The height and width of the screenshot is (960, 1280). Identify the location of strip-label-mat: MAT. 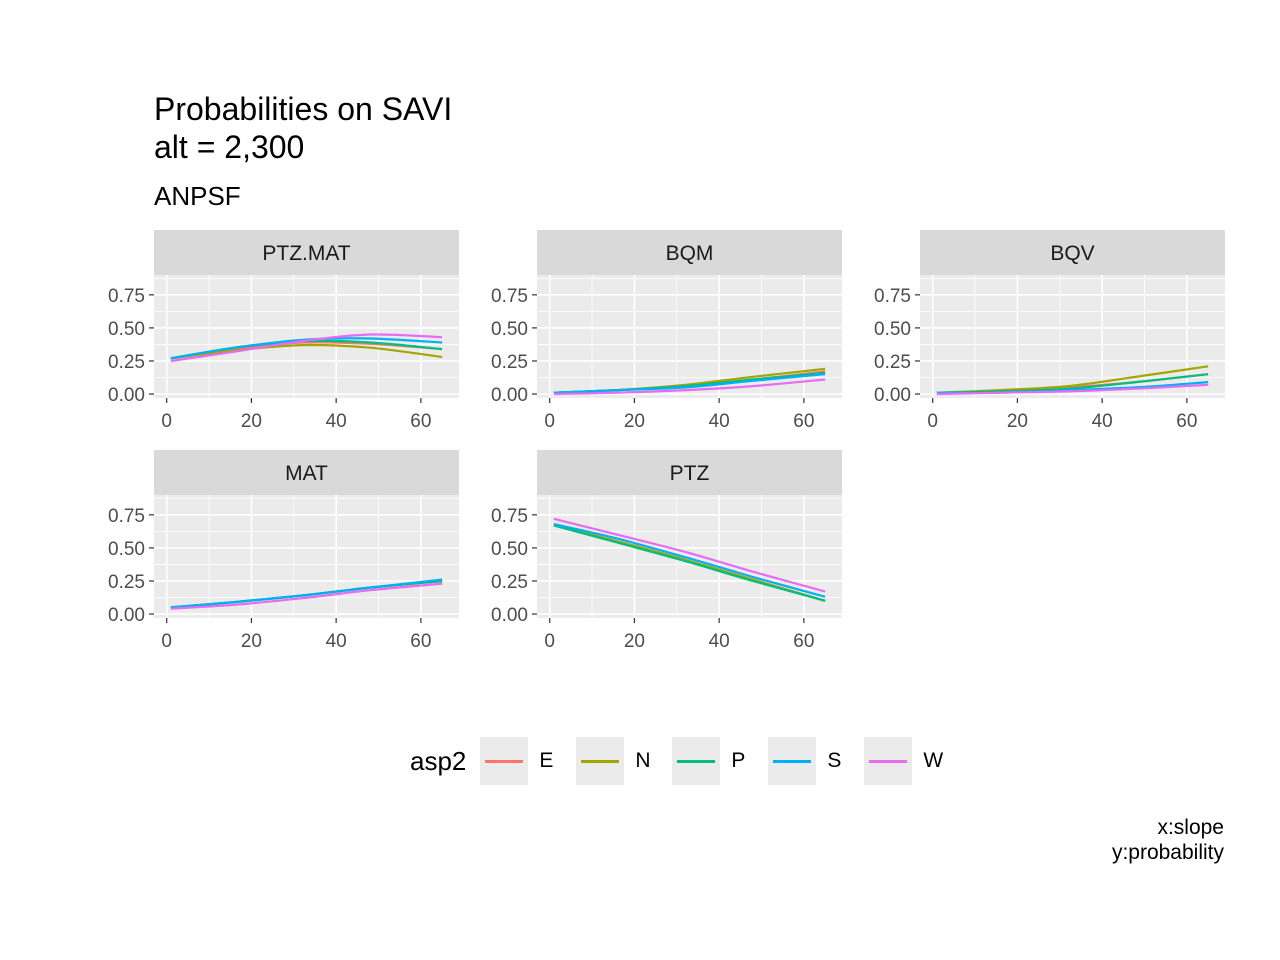
(306, 473).